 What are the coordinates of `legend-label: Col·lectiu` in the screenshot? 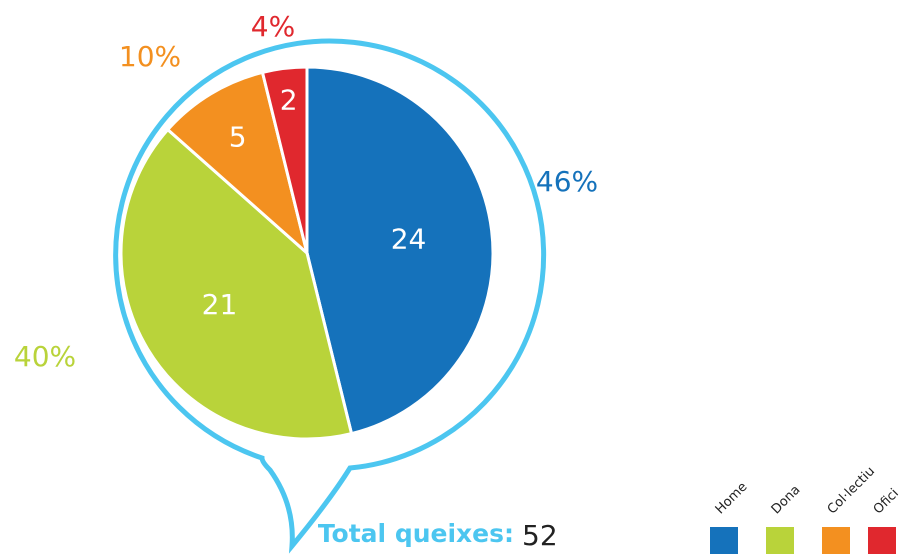 It's located at (851, 490).